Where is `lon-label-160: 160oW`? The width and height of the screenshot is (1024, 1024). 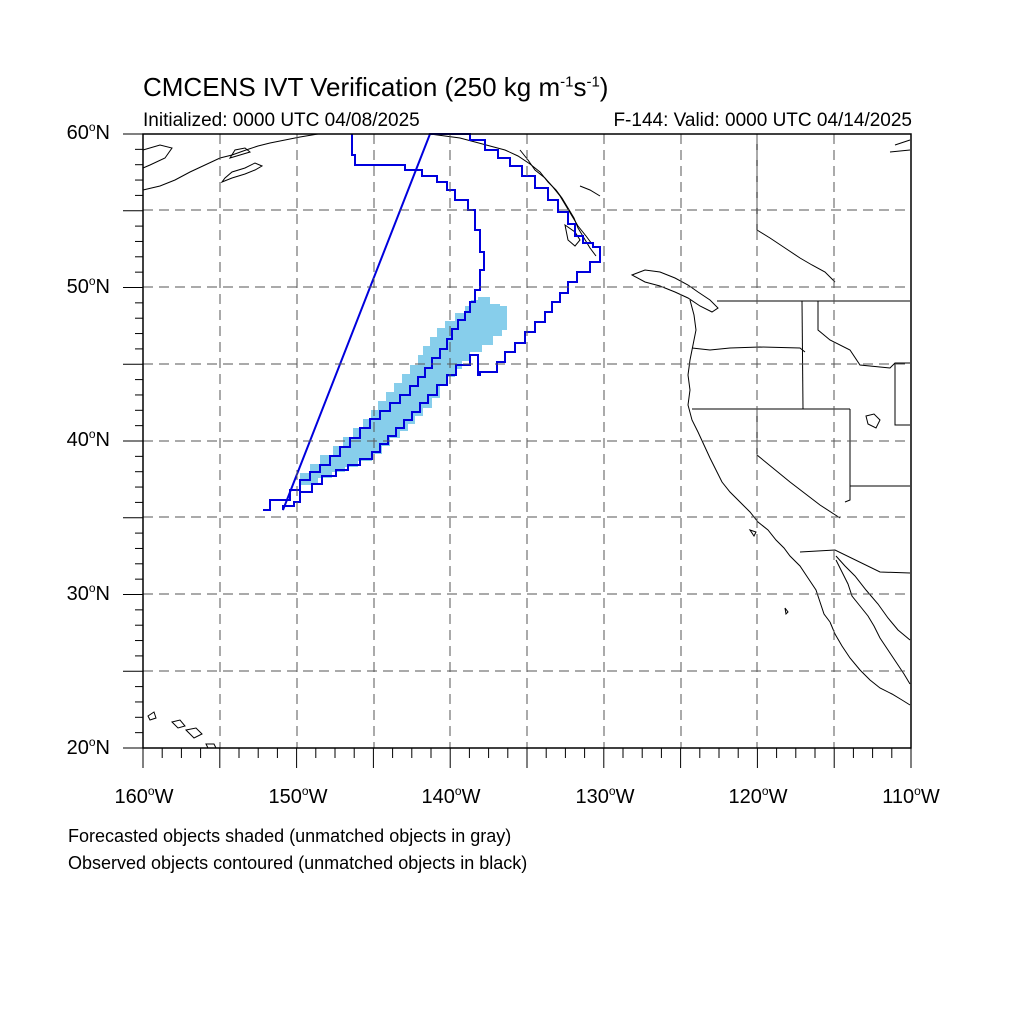
lon-label-160: 160oW is located at coordinates (144, 796).